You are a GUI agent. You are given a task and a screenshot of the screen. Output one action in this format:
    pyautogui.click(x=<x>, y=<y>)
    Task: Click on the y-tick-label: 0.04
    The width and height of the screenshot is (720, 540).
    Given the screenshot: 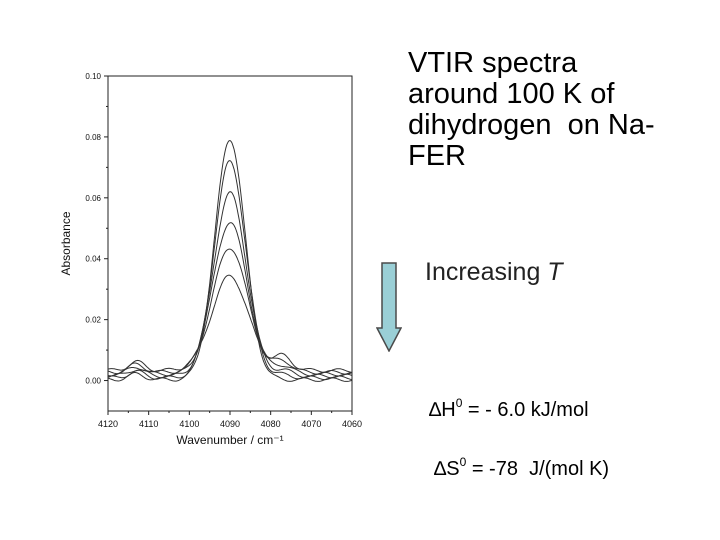 What is the action you would take?
    pyautogui.click(x=93, y=259)
    